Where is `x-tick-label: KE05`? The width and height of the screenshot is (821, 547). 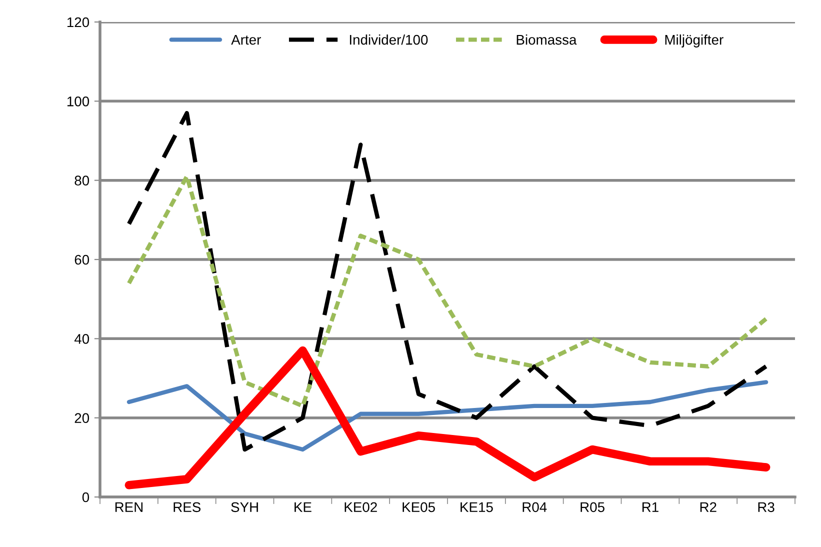 x-tick-label: KE05 is located at coordinates (418, 507).